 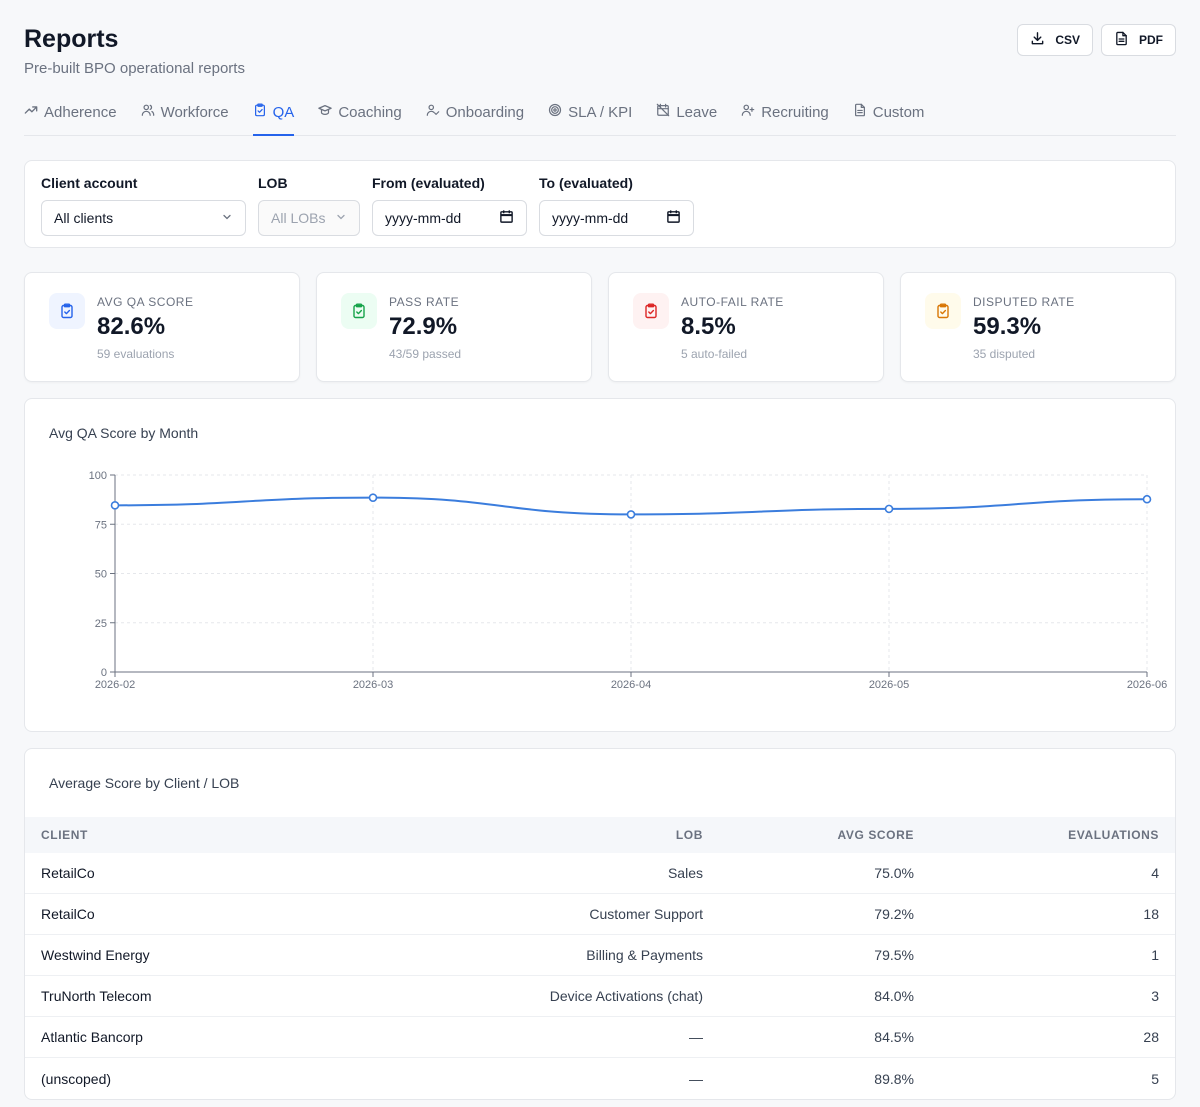 I want to click on tab-sla-kpi: SLA / KPI, so click(x=590, y=112).